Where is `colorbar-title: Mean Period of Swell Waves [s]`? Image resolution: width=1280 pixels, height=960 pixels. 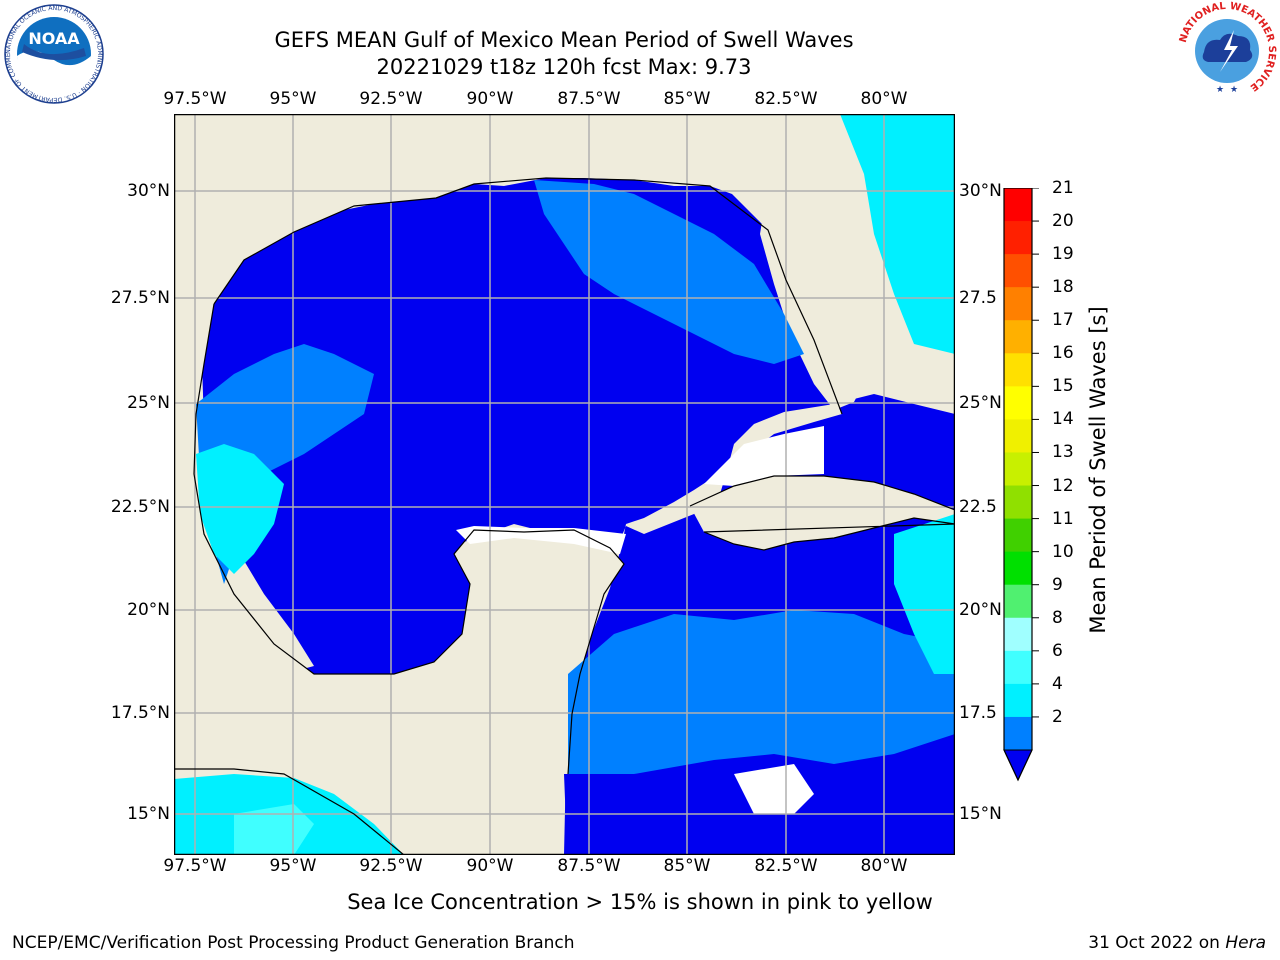
colorbar-title: Mean Period of Swell Waves [s] is located at coordinates (1098, 470).